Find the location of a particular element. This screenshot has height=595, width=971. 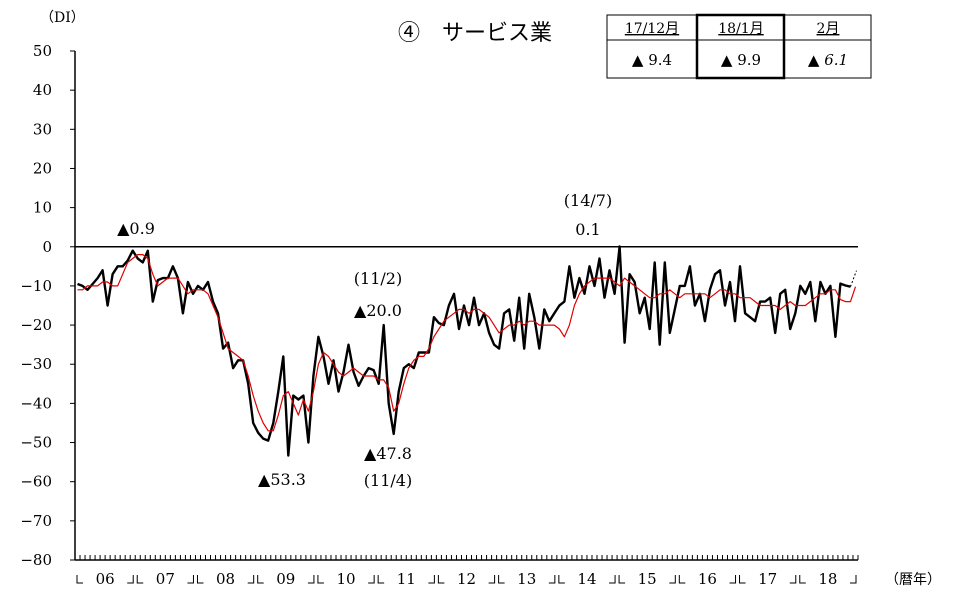

table-header: 18/1月 is located at coordinates (740, 29).